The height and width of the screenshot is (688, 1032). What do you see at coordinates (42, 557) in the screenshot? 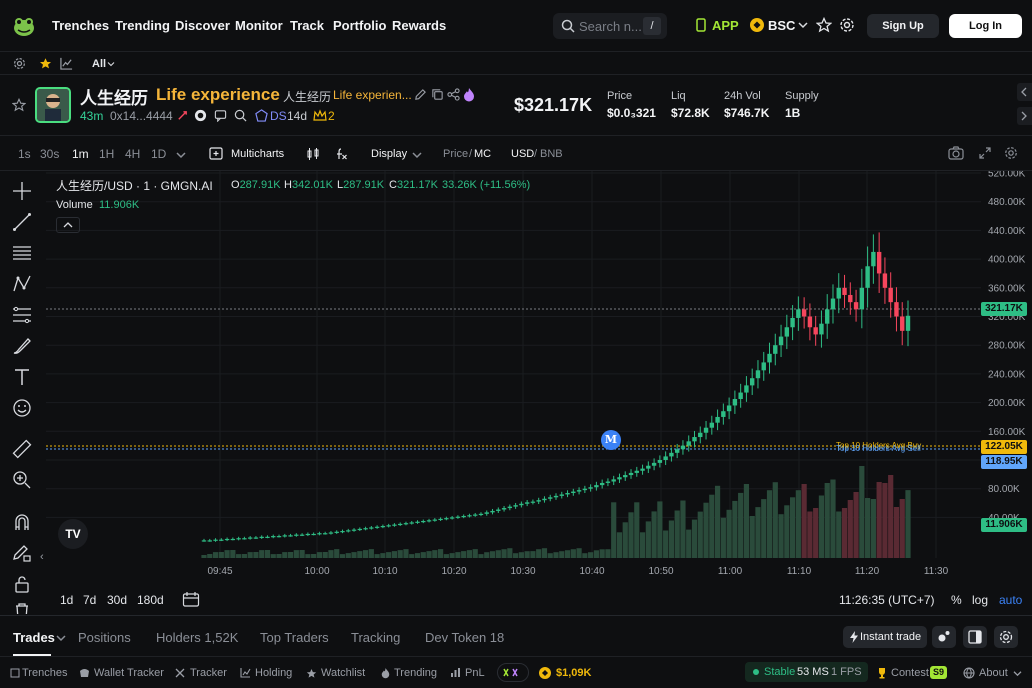
I see `collapse-toolbar-icon: ‹` at bounding box center [42, 557].